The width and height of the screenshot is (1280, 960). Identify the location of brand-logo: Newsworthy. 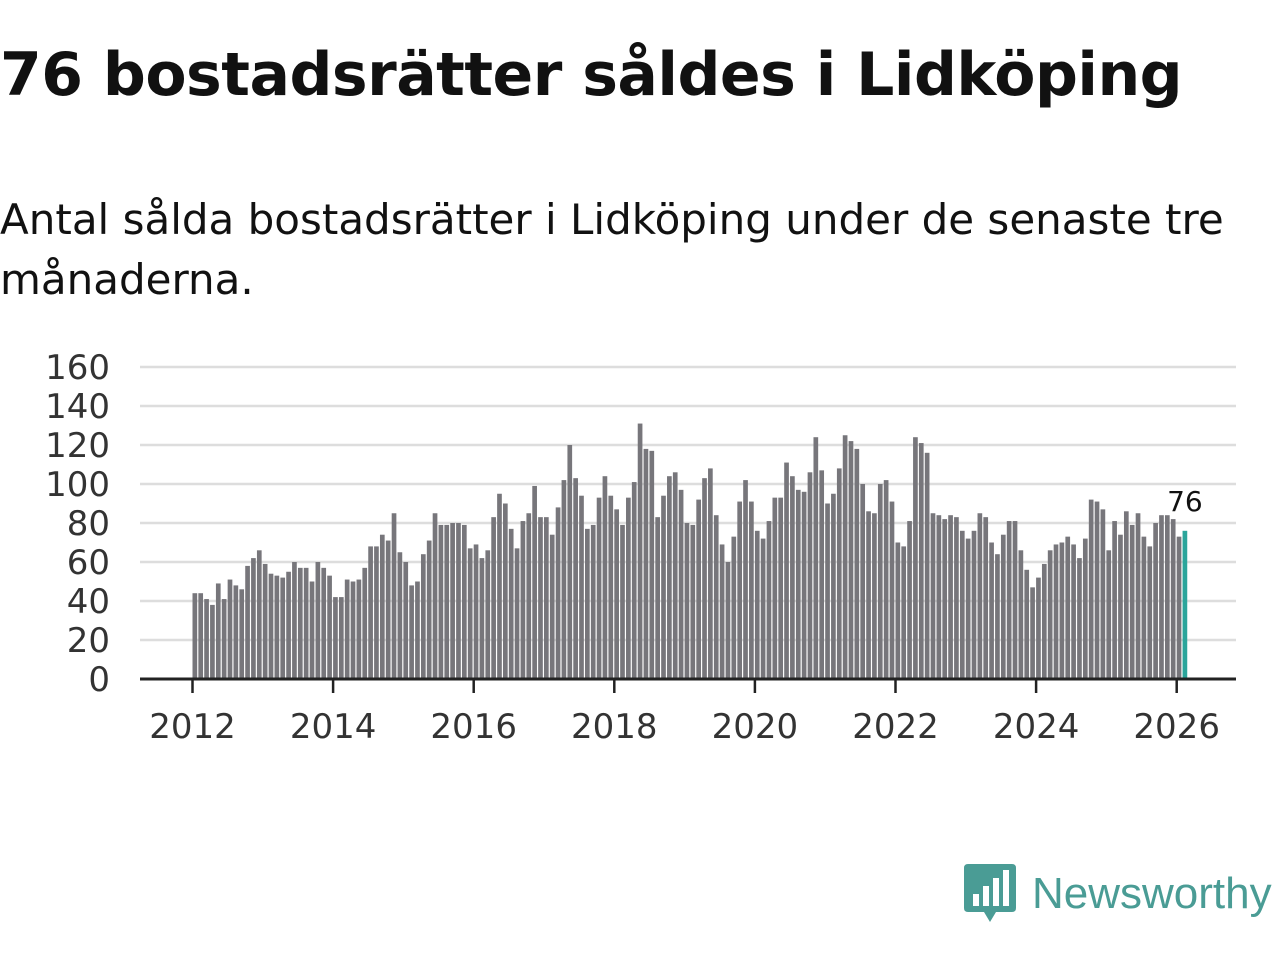
(1118, 894).